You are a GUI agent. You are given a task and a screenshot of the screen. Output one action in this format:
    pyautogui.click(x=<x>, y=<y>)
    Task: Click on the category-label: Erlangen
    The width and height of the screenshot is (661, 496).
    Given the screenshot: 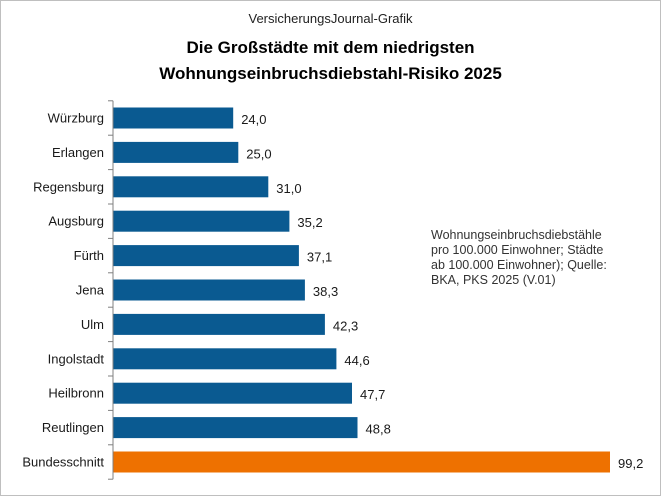 What is the action you would take?
    pyautogui.click(x=78, y=152)
    